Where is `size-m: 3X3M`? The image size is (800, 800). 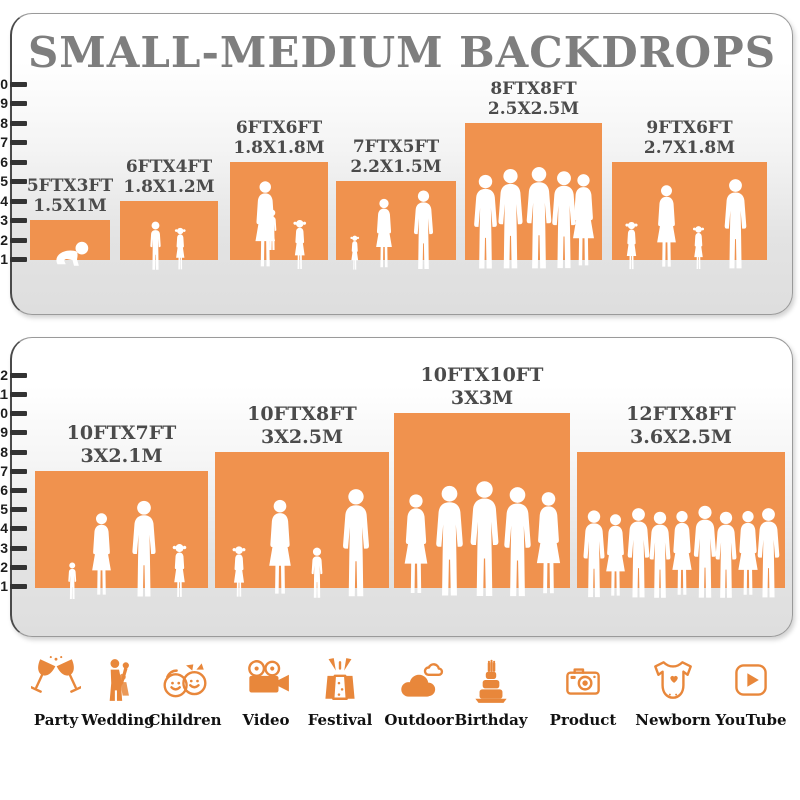 size-m: 3X3M is located at coordinates (482, 397).